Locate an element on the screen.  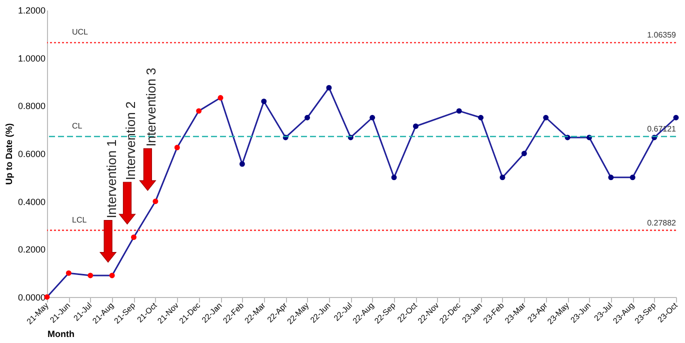
x-axis-title: Month is located at coordinates (61, 334).